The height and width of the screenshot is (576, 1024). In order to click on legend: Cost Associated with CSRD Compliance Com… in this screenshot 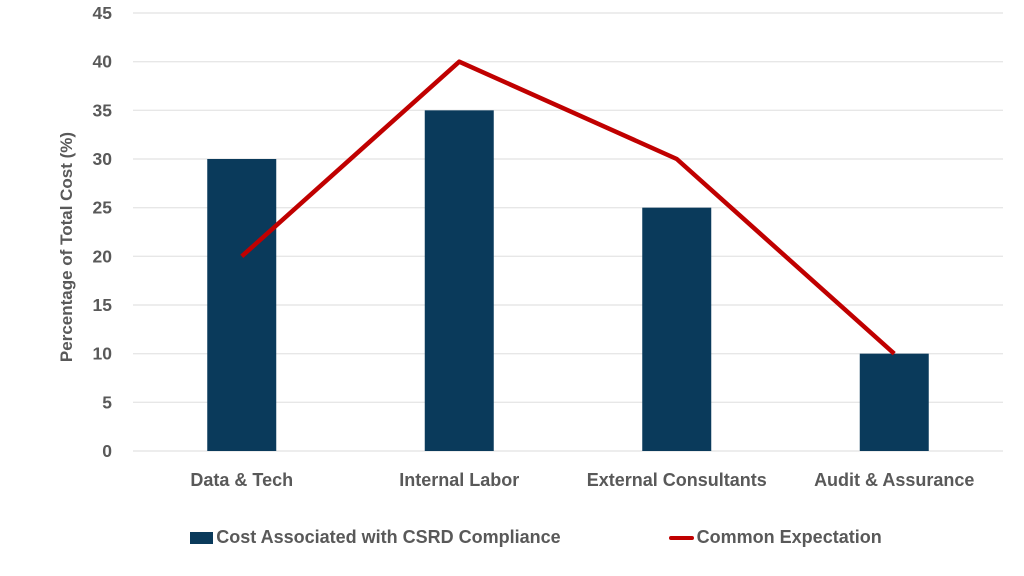, I will do `click(512, 537)`.